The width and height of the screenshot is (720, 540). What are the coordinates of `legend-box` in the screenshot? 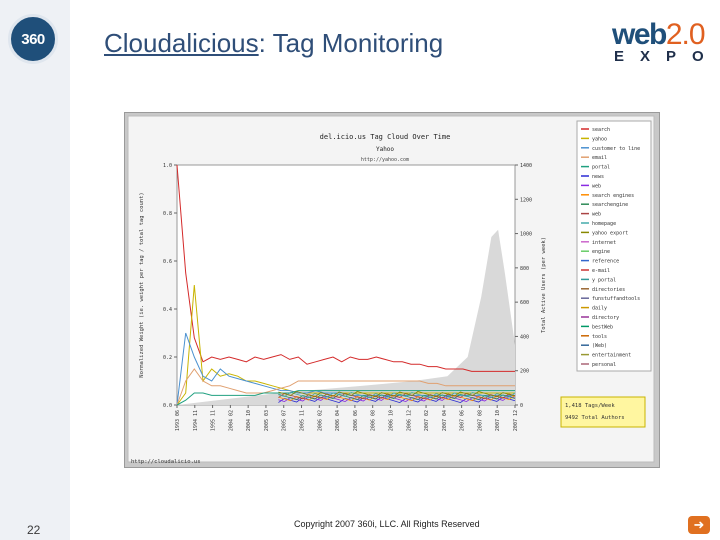 It's located at (614, 246).